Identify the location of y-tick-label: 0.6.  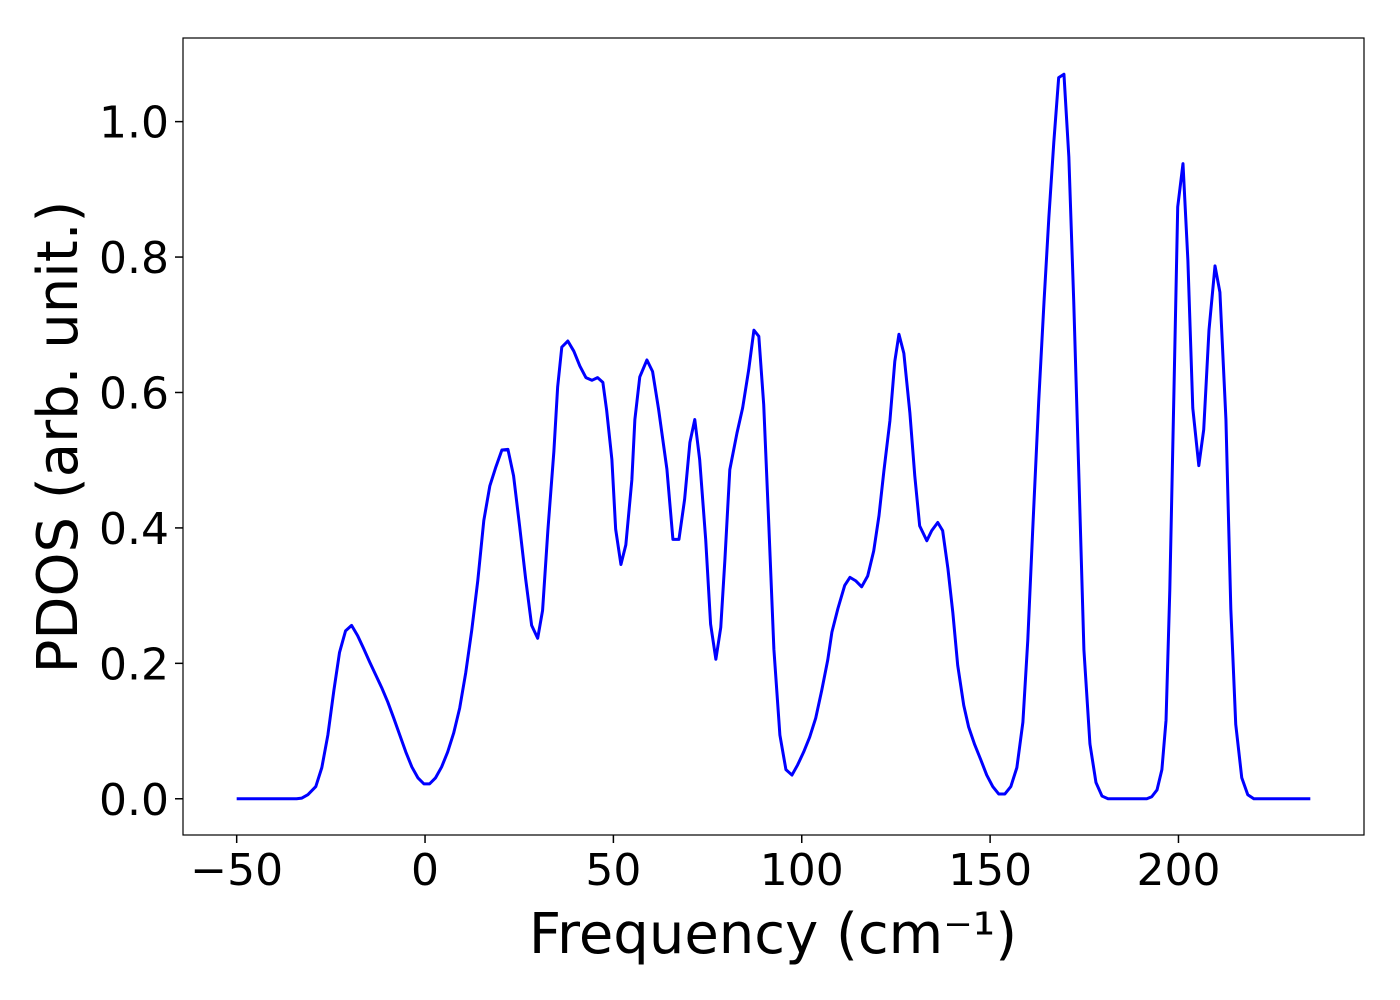
(134, 393).